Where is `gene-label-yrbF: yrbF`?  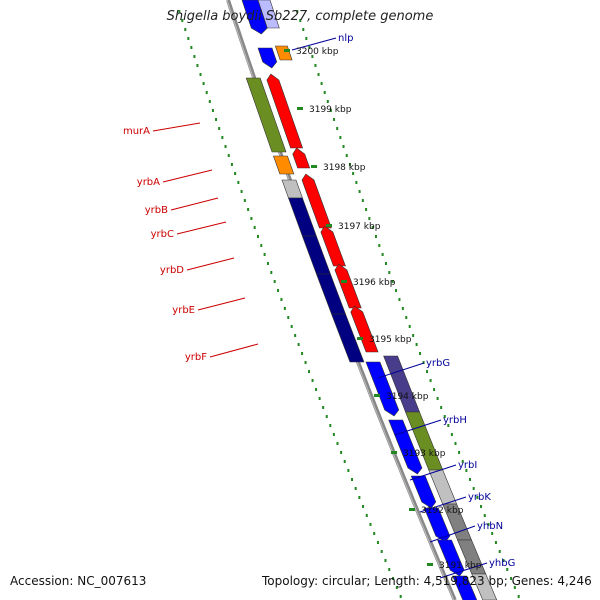 gene-label-yrbF: yrbF is located at coordinates (196, 357).